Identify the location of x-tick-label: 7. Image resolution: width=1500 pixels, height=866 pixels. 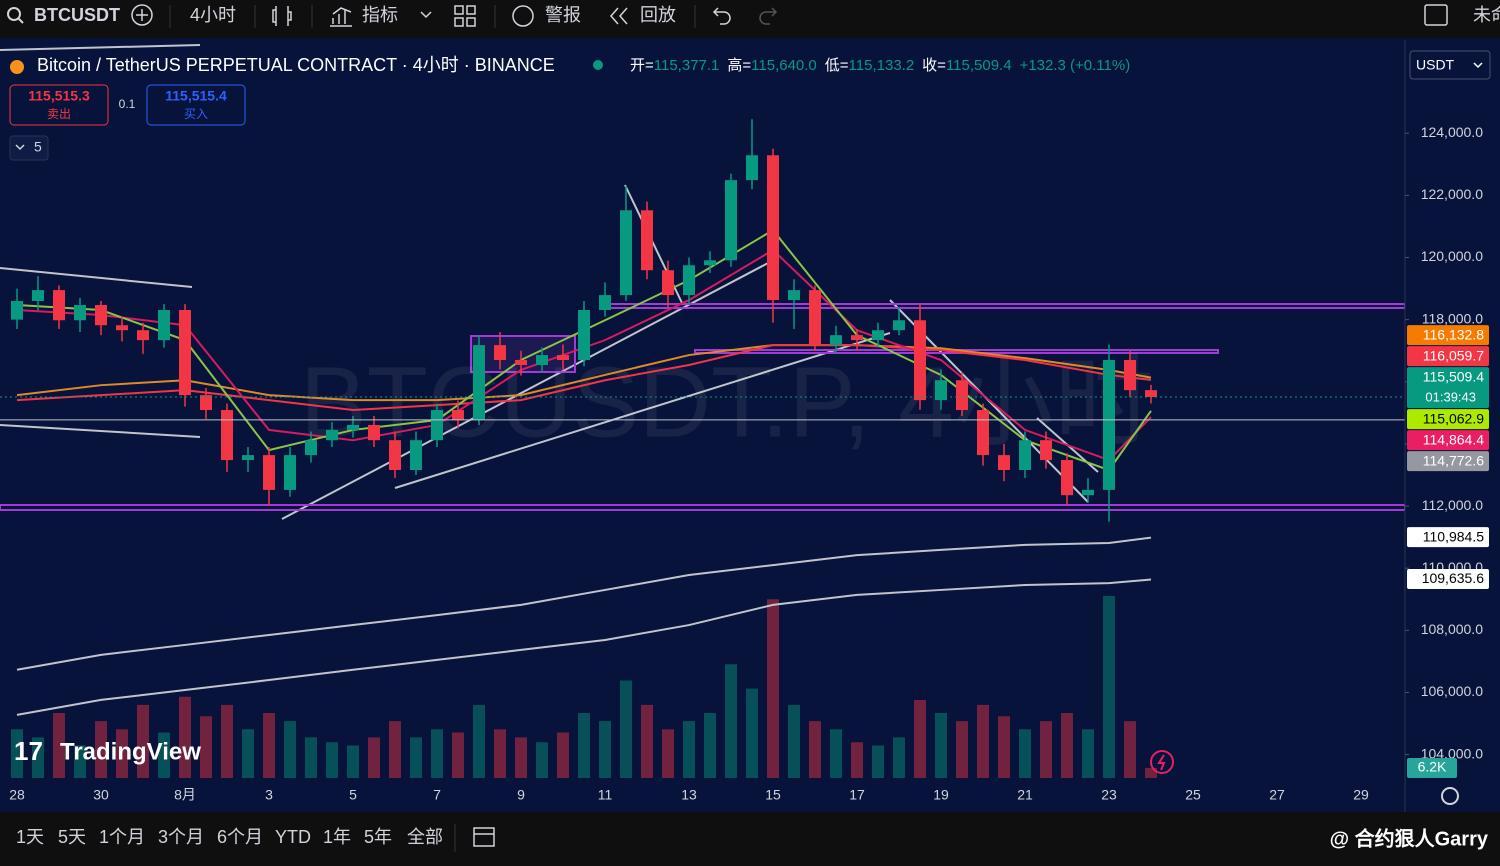
(437, 795).